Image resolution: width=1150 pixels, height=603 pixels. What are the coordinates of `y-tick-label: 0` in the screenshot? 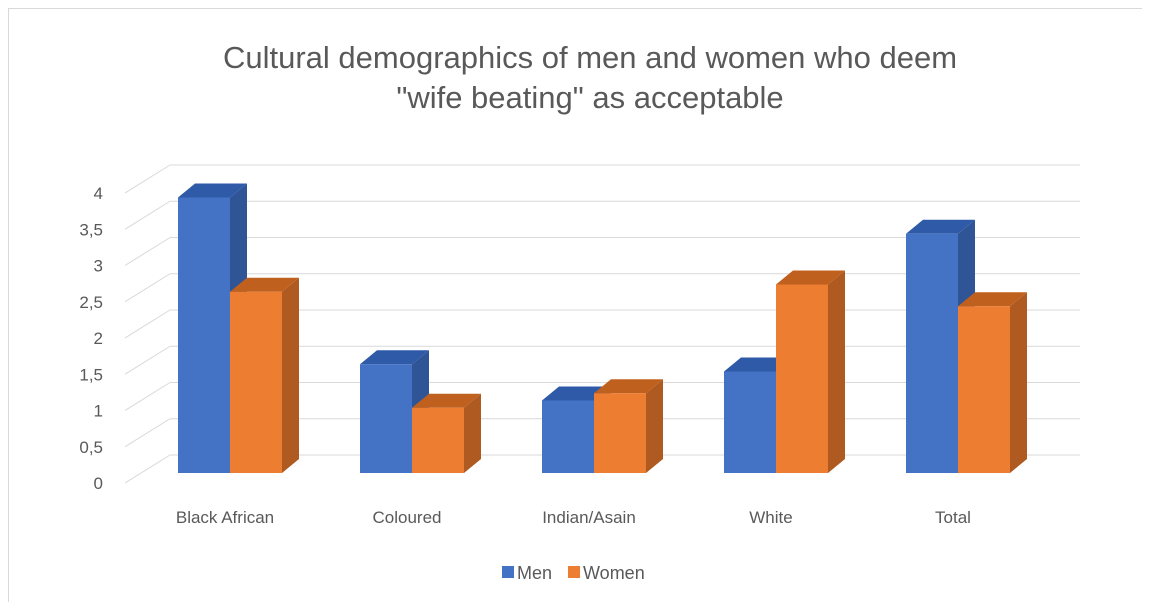 It's located at (98, 483).